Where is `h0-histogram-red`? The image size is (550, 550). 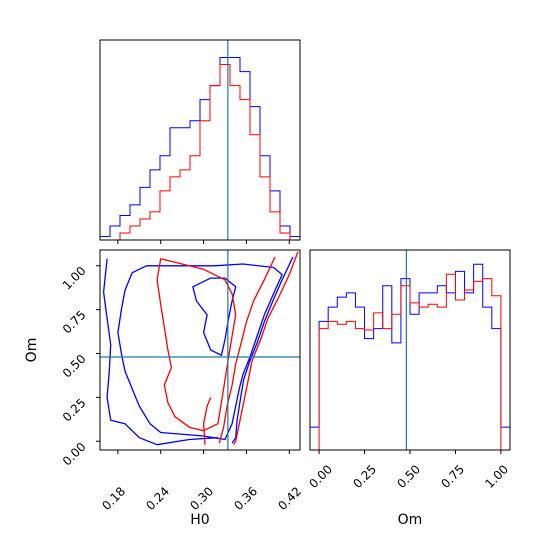
h0-histogram-red is located at coordinates (200, 152).